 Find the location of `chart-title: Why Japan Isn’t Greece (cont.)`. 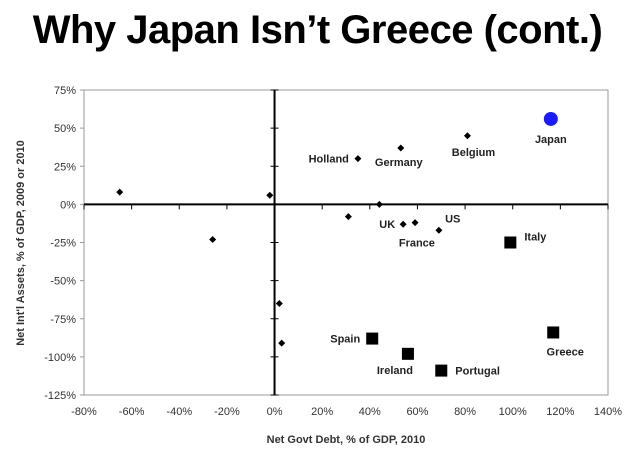

chart-title: Why Japan Isn’t Greece (cont.) is located at coordinates (317, 30).